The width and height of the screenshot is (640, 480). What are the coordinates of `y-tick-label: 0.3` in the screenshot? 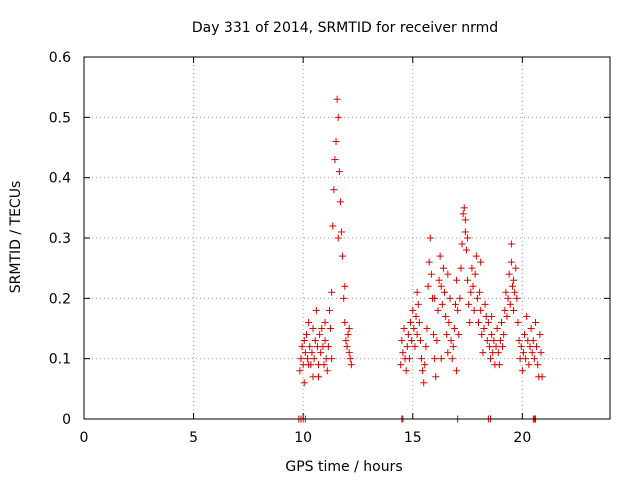 It's located at (60, 239).